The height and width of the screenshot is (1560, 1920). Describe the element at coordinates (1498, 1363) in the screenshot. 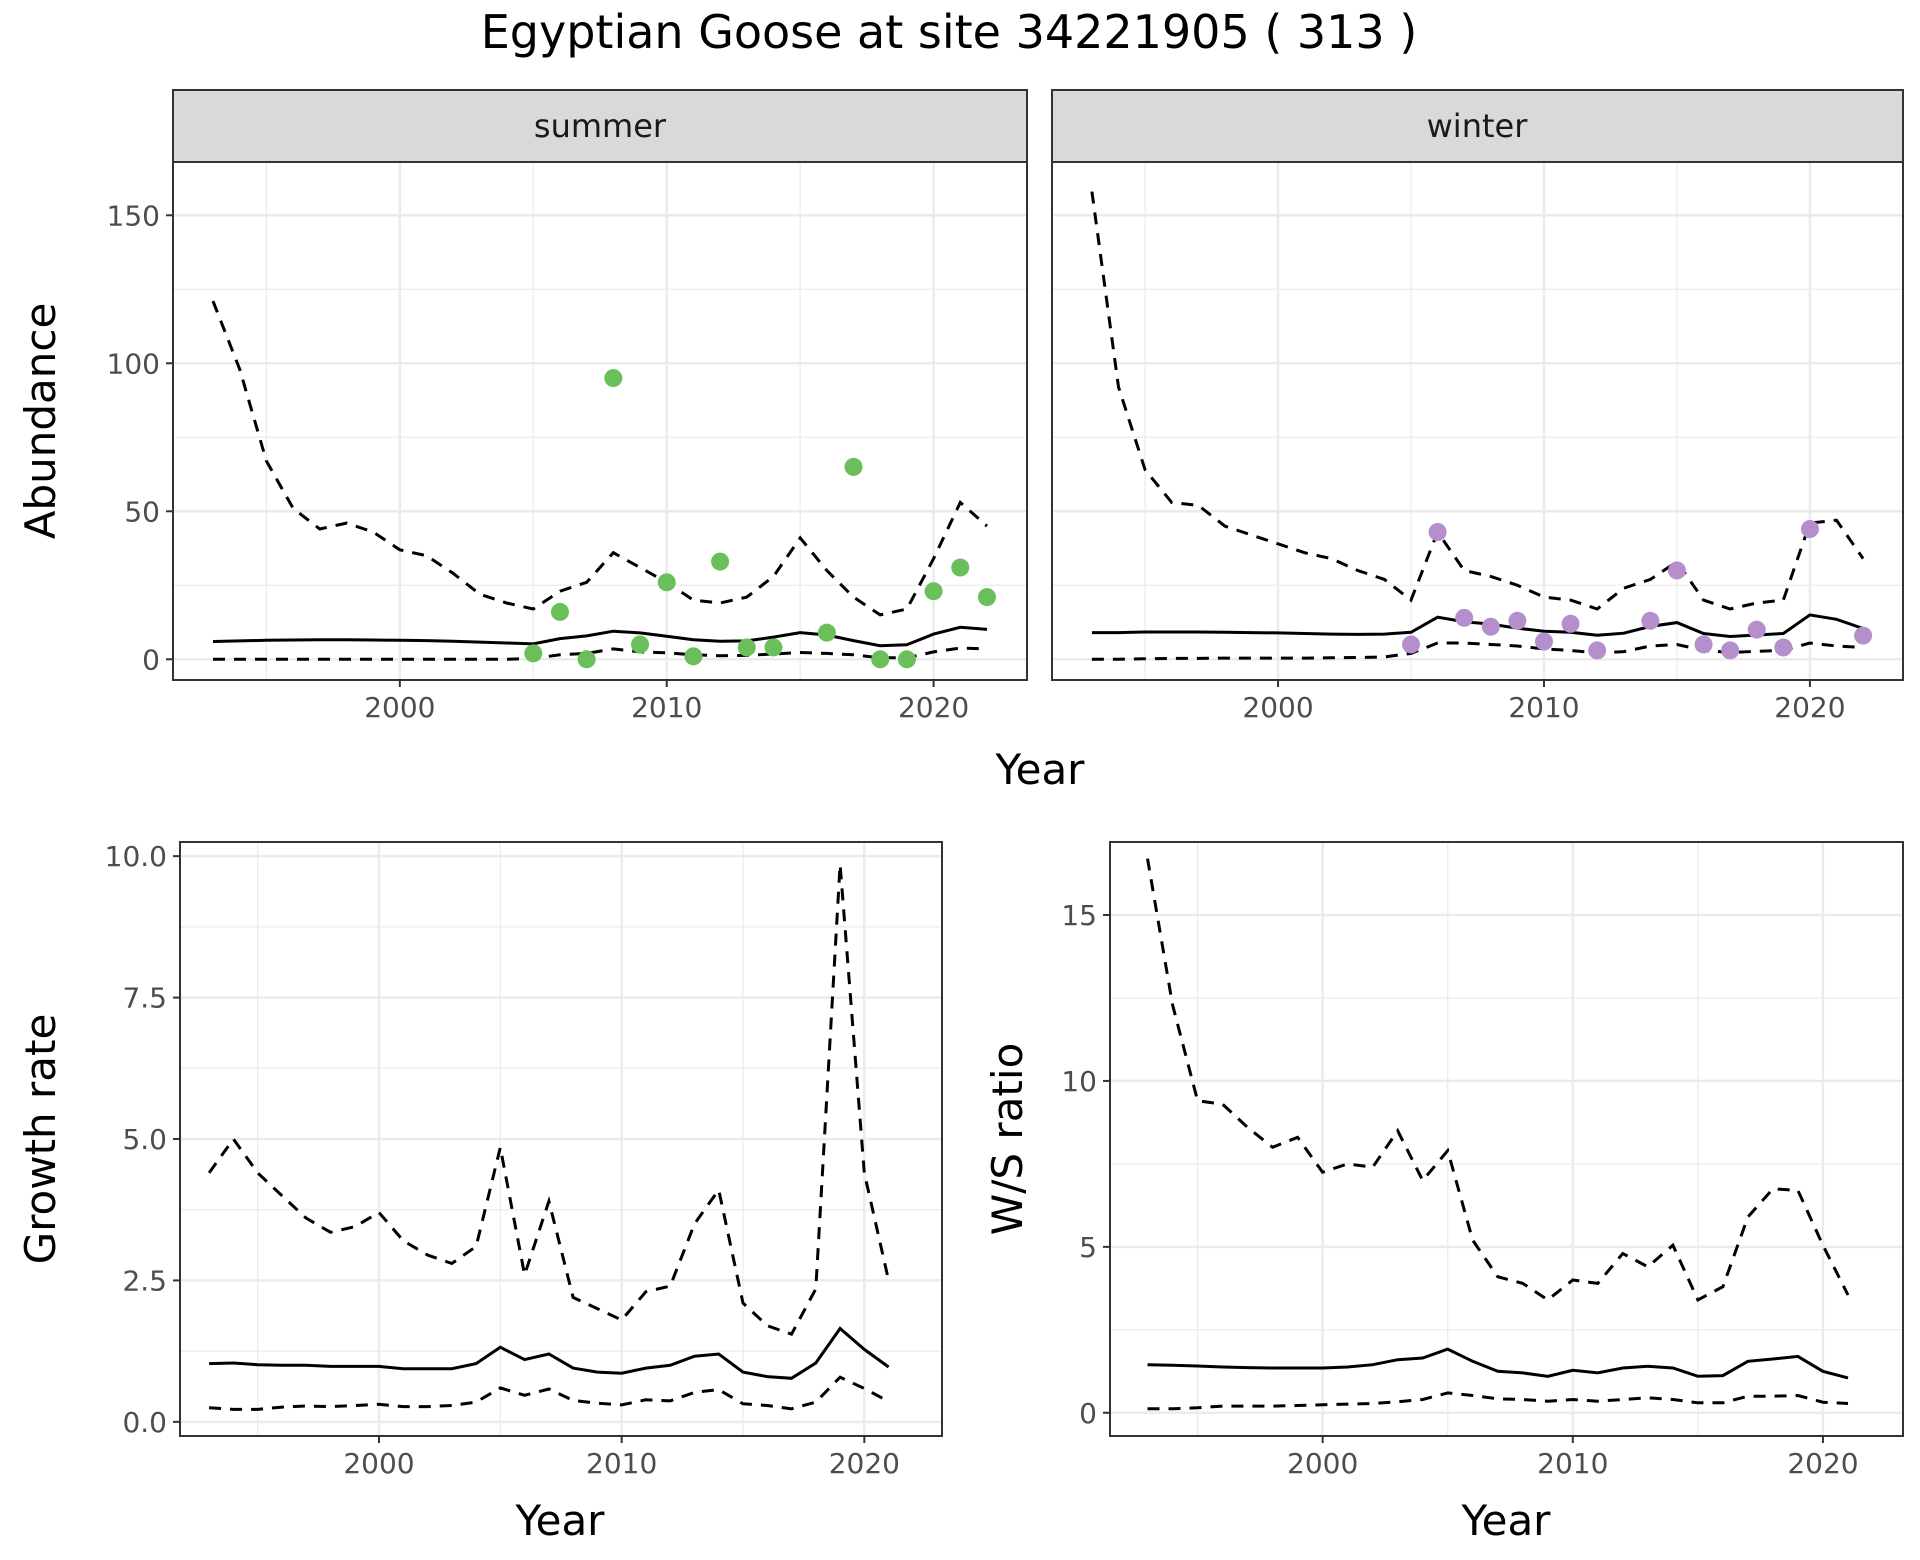

I see `ws-mean-line` at that location.